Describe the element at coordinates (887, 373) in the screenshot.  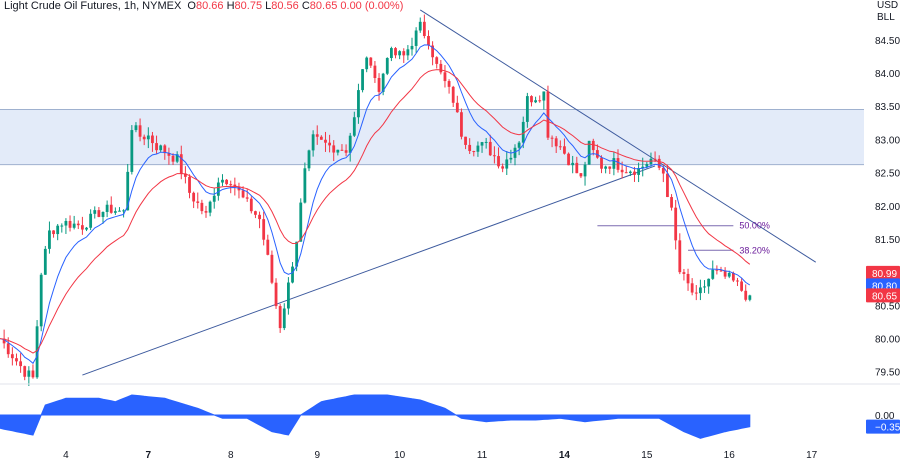
I see `price-tick-label: 79.50` at that location.